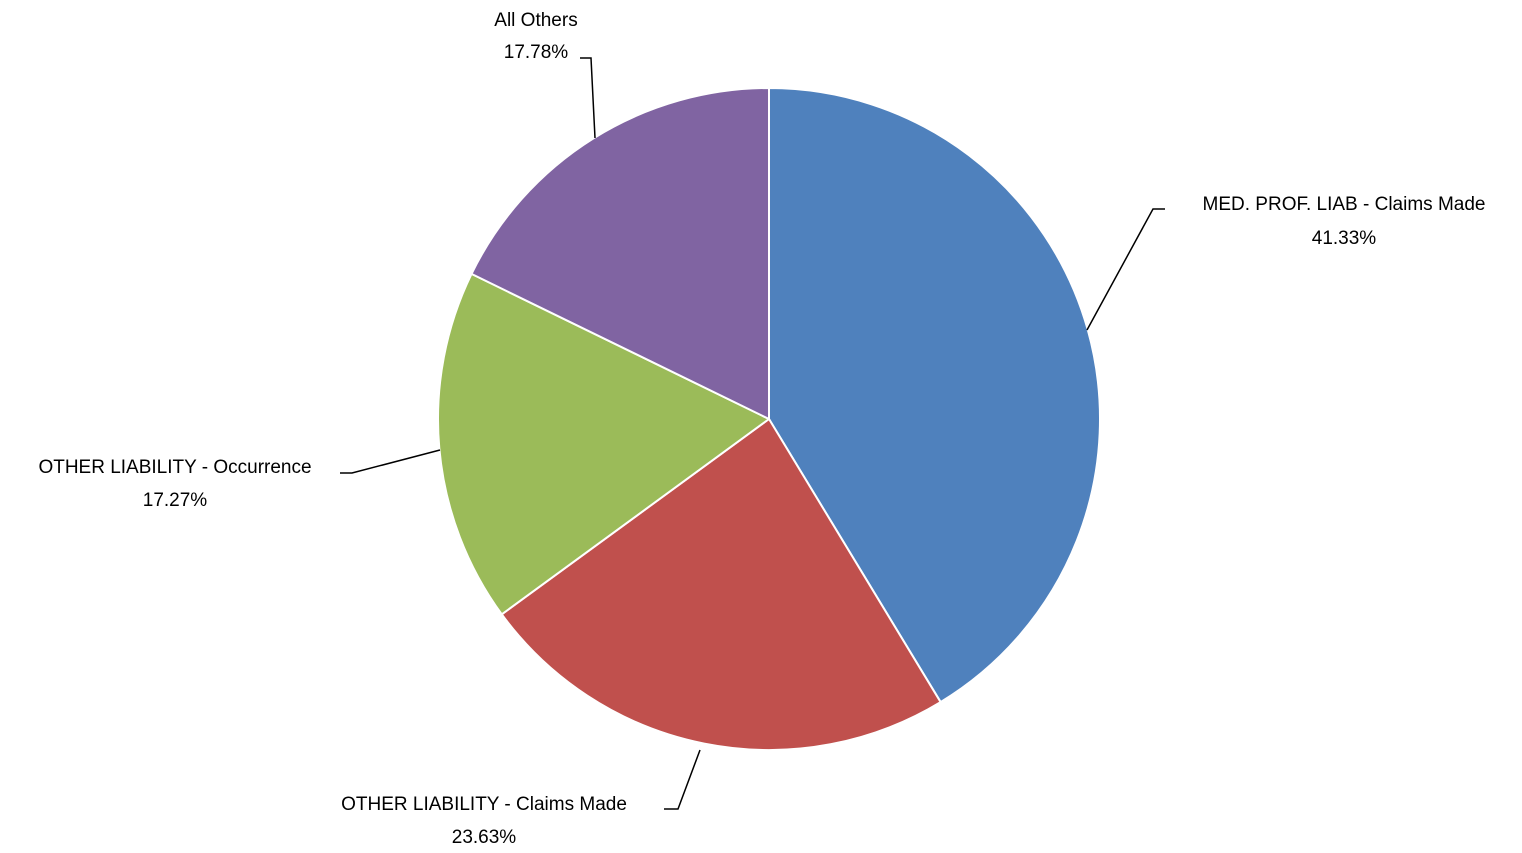  What do you see at coordinates (484, 804) in the screenshot?
I see `slice-label-name-other-liability-claims-made: OTHER LIABILITY - Claims Made` at bounding box center [484, 804].